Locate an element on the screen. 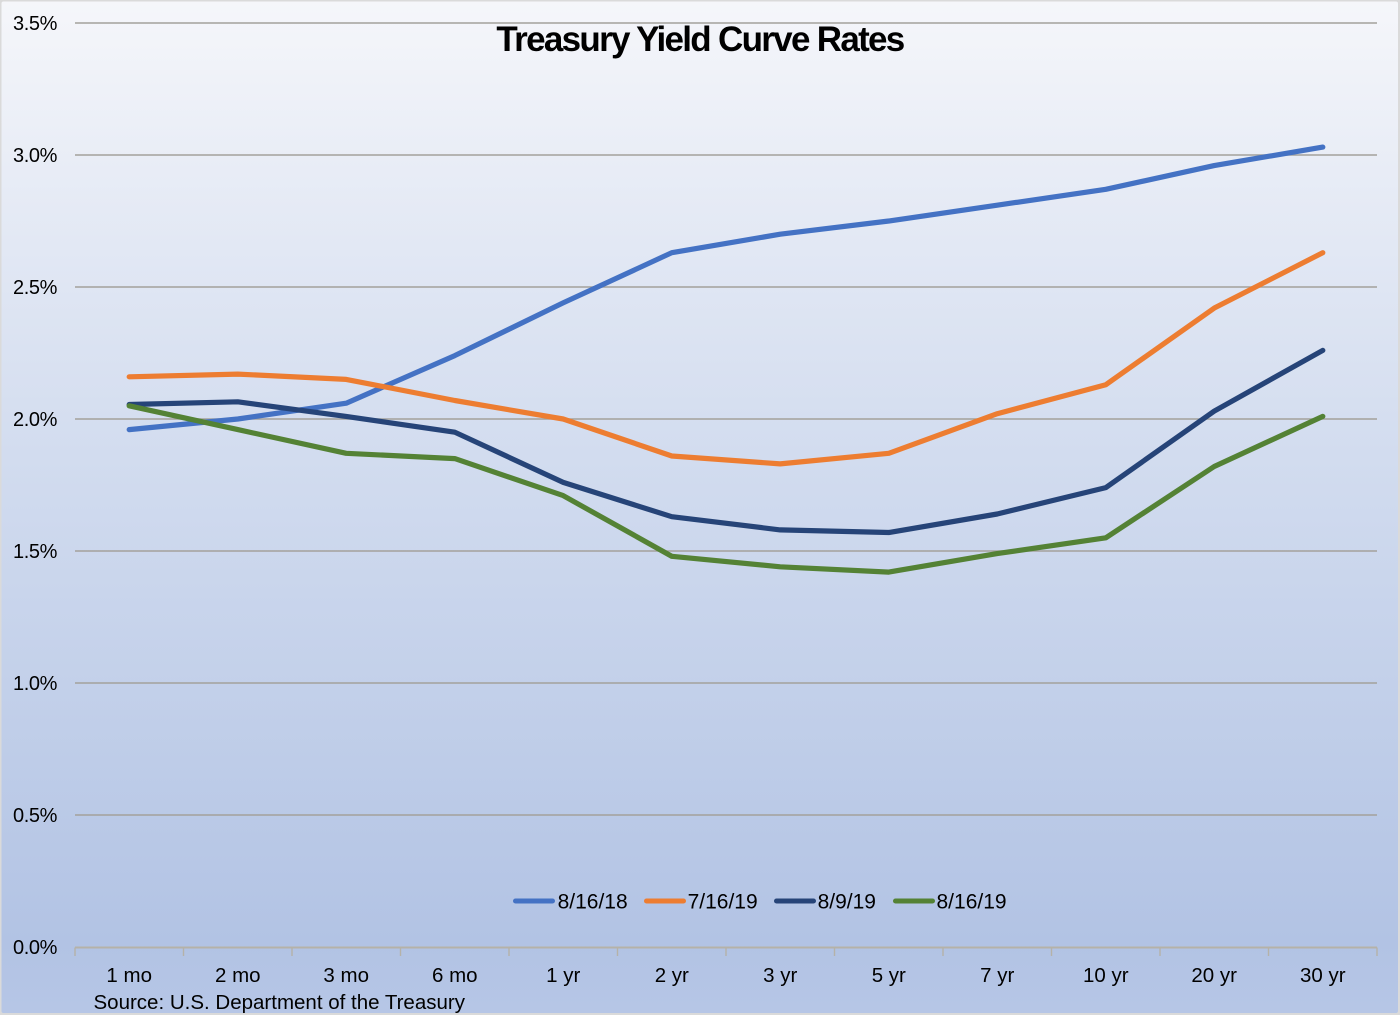 The width and height of the screenshot is (1400, 1015). svg-text: 2.5% is located at coordinates (35, 288).